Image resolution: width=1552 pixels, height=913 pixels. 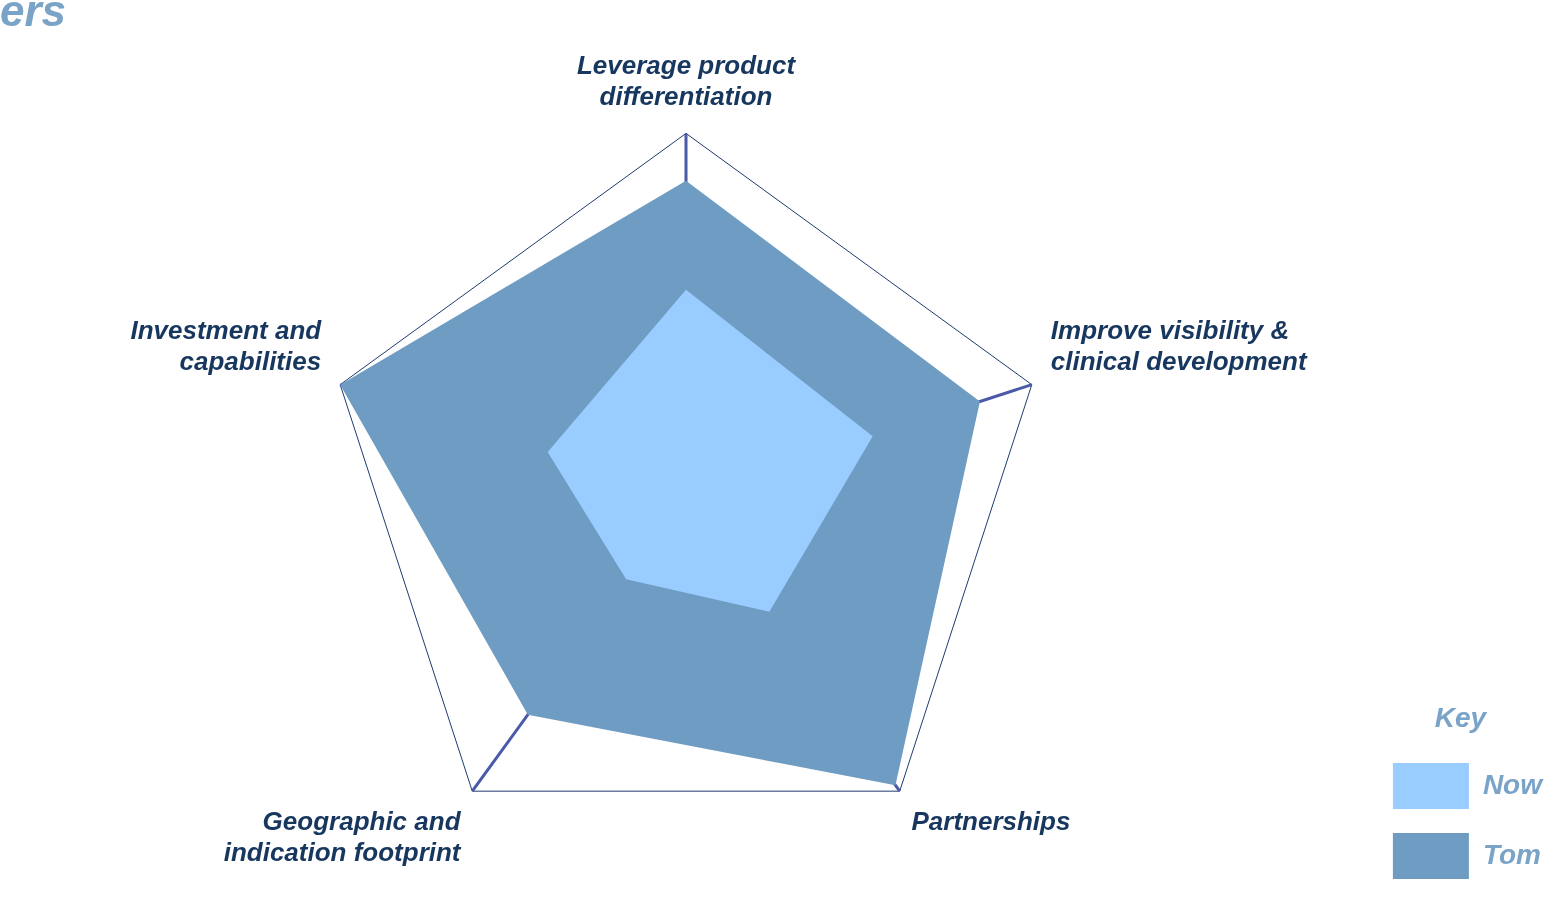 What do you see at coordinates (991, 821) in the screenshot?
I see `spoke-label: Partnerships` at bounding box center [991, 821].